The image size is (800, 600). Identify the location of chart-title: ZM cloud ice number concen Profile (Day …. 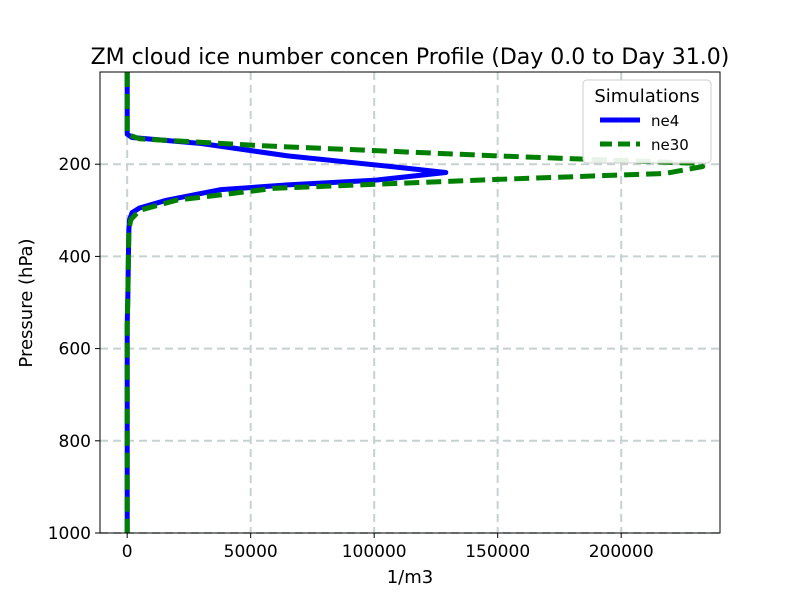
(410, 57).